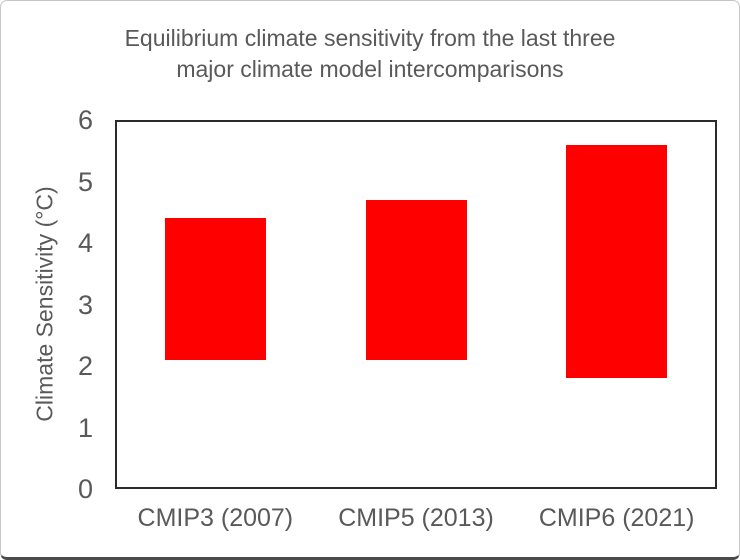  Describe the element at coordinates (416, 518) in the screenshot. I see `x-category-label-cmip5: CMIP5 (2013)` at that location.